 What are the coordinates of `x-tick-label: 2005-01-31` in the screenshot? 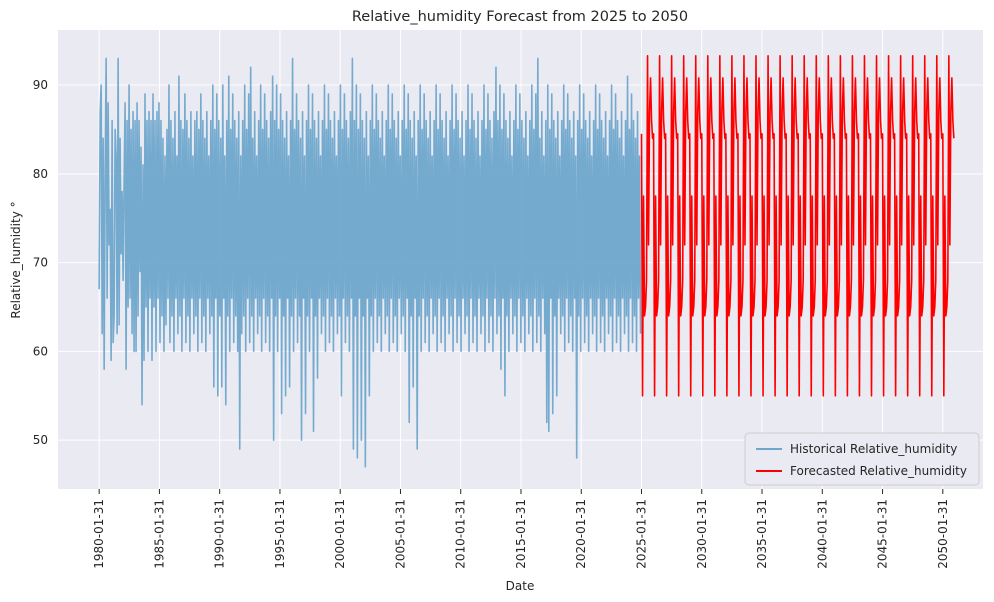 It's located at (400, 534).